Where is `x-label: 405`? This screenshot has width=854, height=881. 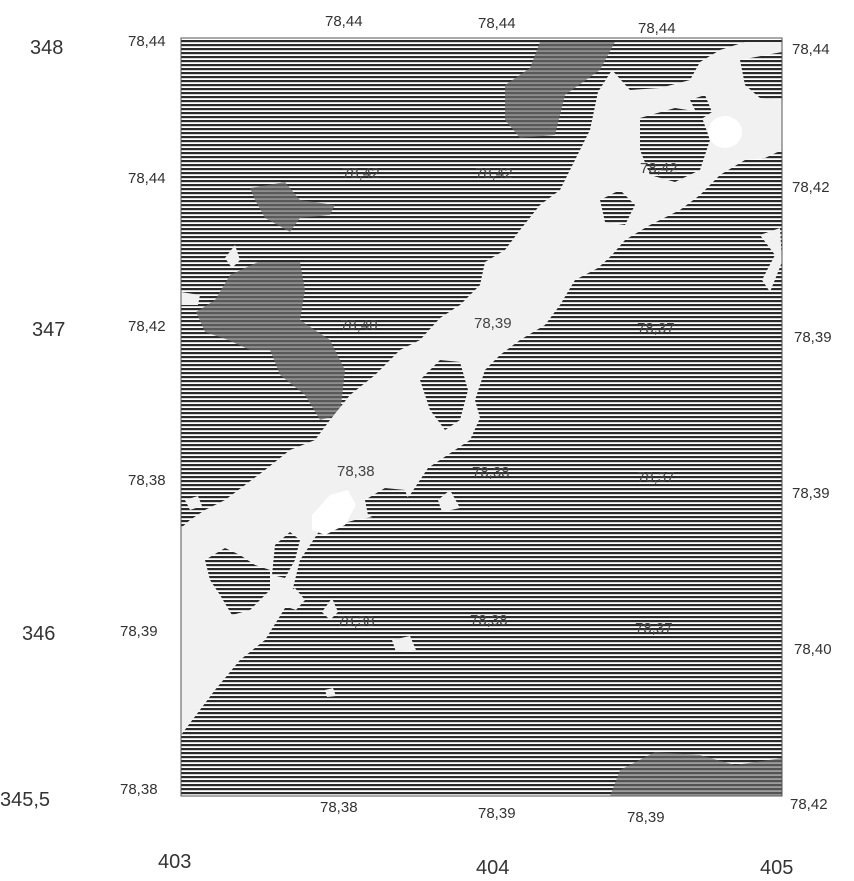 x-label: 405 is located at coordinates (776, 868).